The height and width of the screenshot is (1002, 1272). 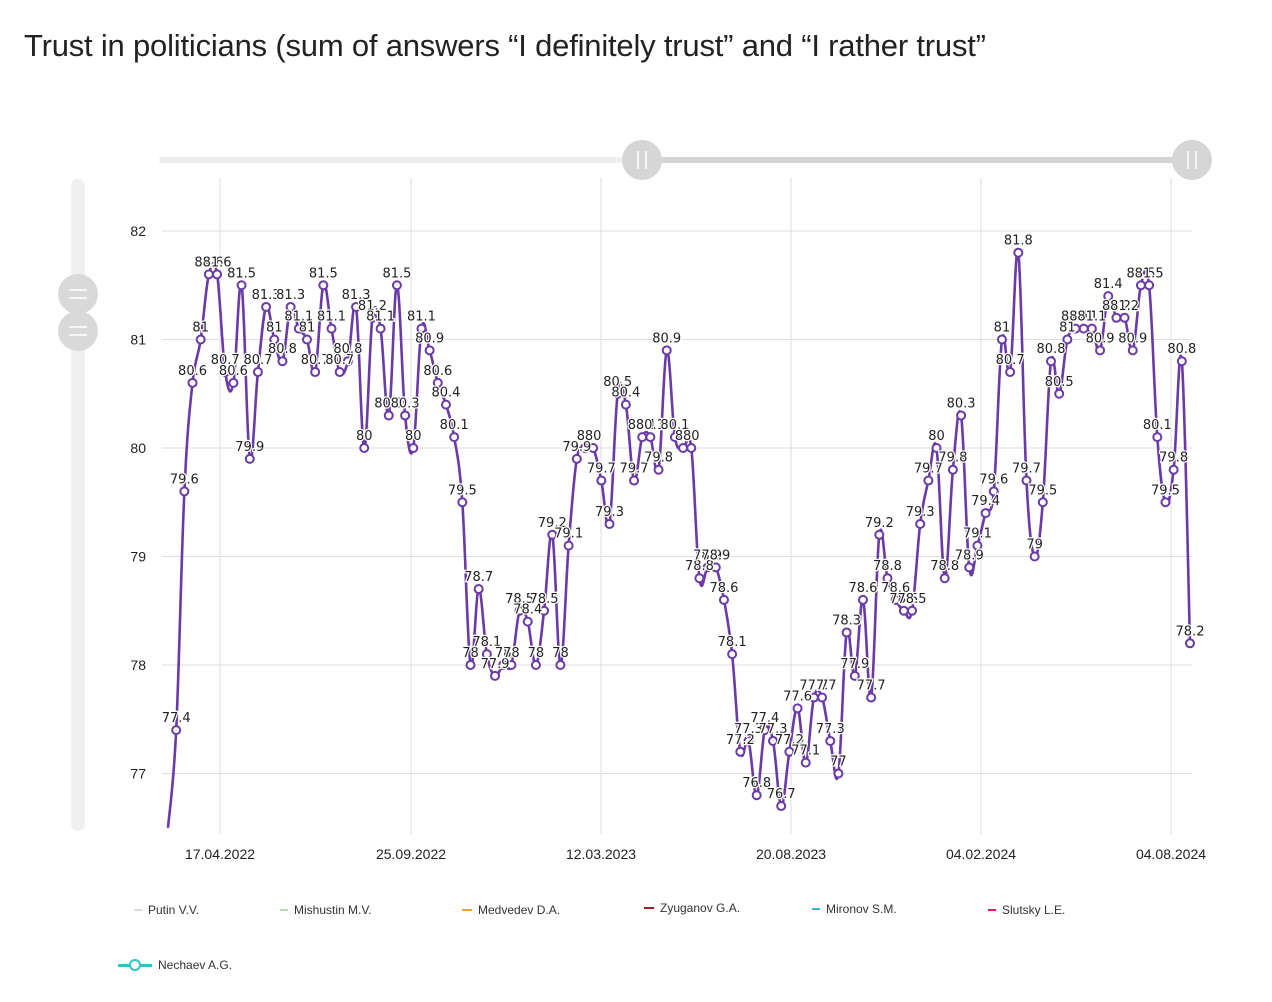 I want to click on x-tick-label: 04.08.2024, so click(x=1171, y=854).